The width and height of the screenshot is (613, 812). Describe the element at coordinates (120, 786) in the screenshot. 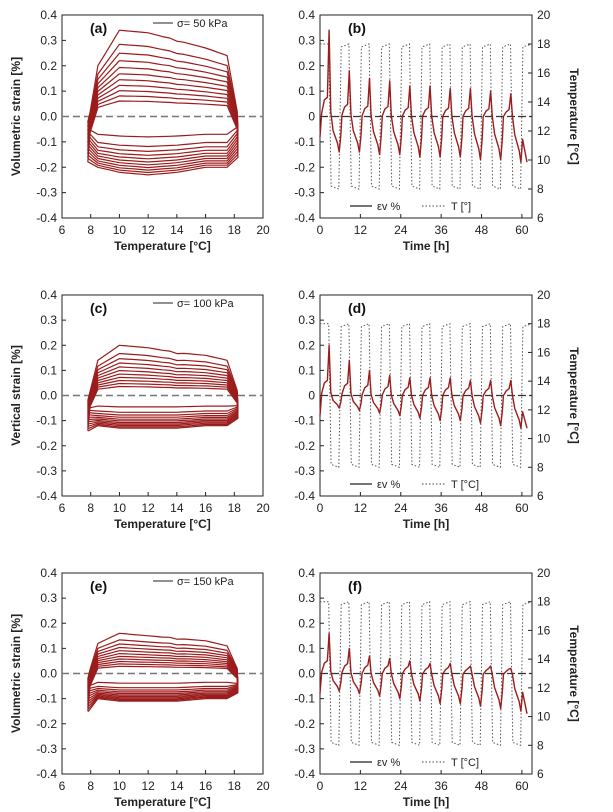

I see `x-tick-label: 10` at that location.